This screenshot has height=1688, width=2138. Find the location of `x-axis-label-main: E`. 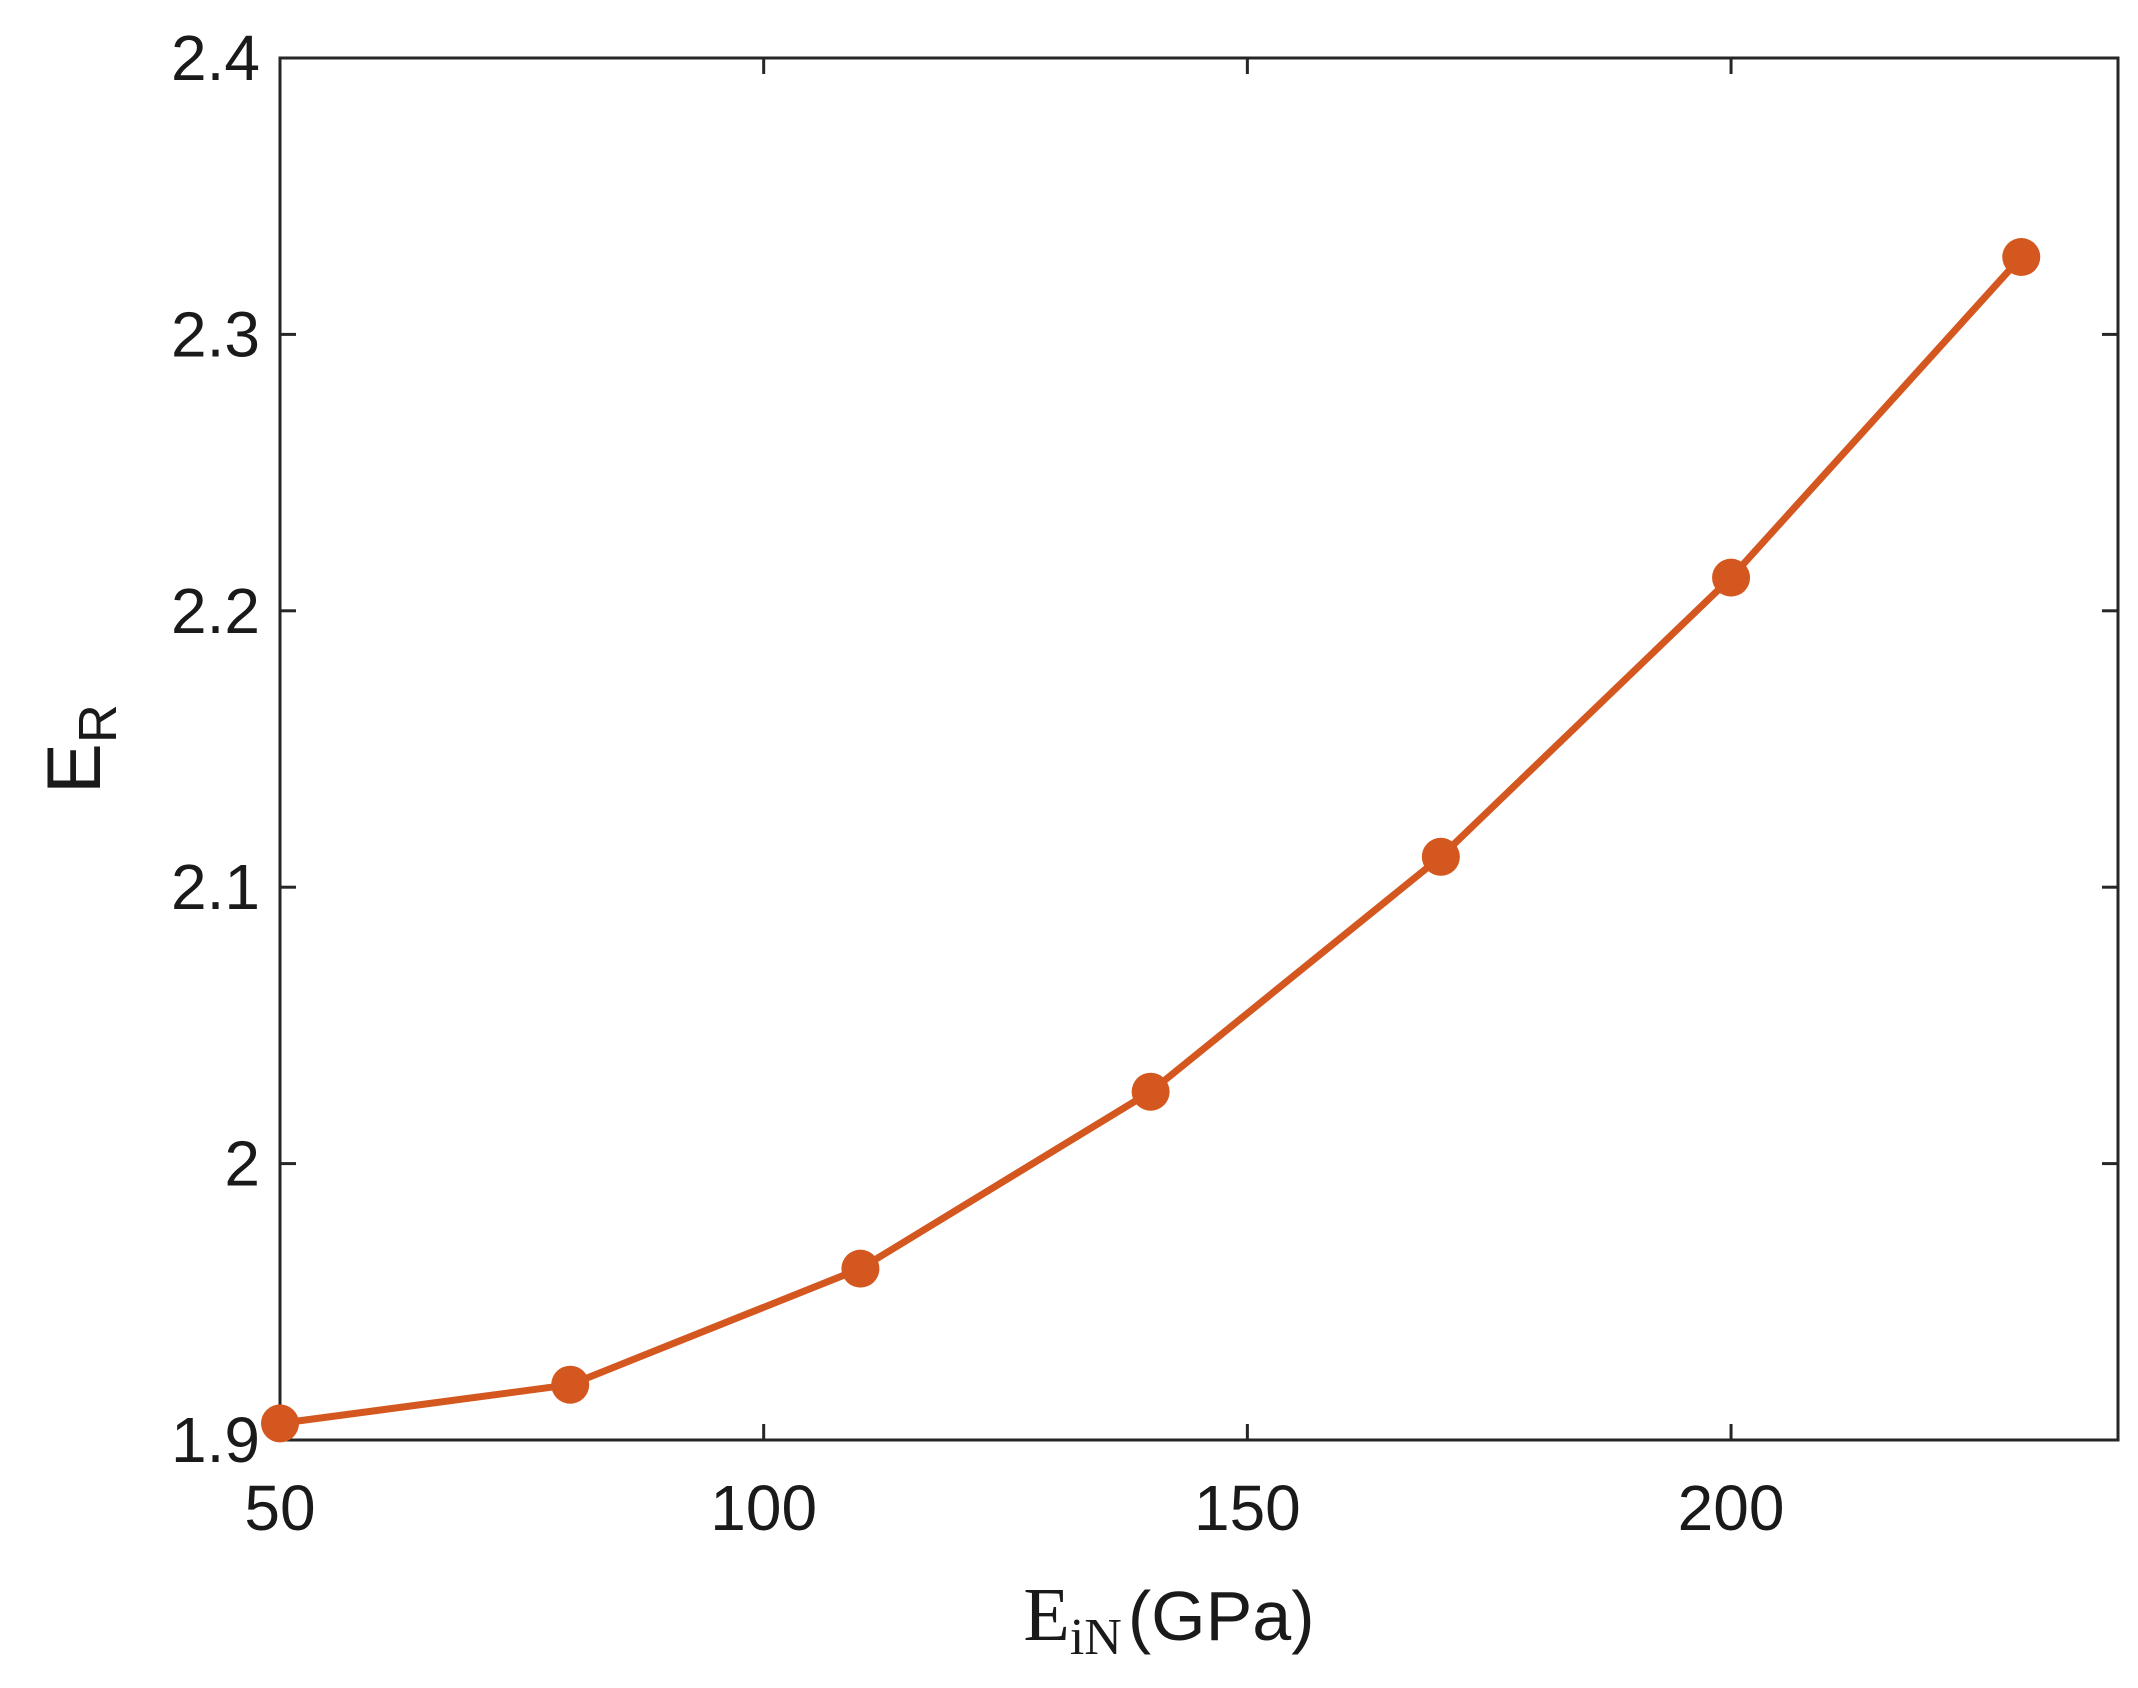

x-axis-label-main: E is located at coordinates (1046, 1615).